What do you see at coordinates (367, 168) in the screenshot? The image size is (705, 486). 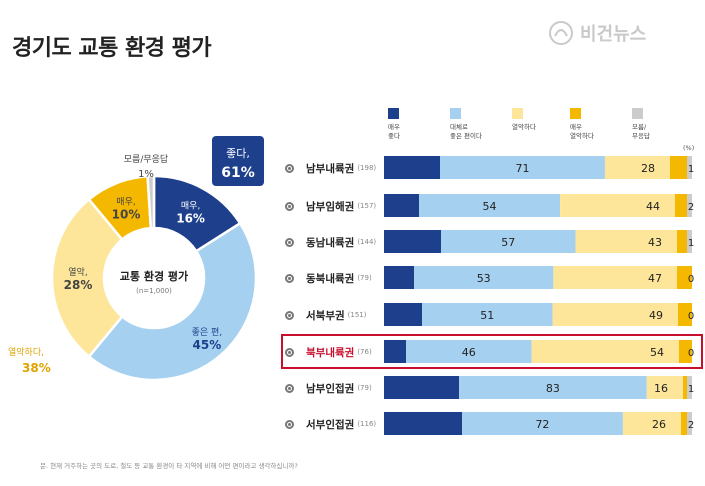 I see `sample-size: (198)` at bounding box center [367, 168].